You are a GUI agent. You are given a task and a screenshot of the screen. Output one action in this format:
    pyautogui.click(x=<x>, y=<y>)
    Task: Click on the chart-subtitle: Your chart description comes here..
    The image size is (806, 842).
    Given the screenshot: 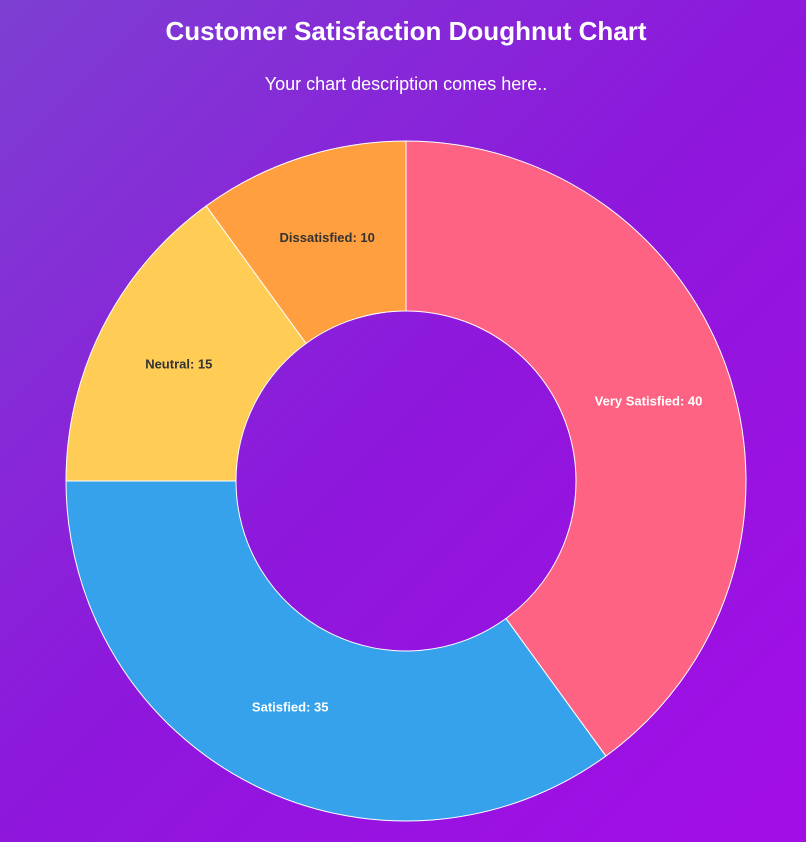 What is the action you would take?
    pyautogui.click(x=406, y=84)
    